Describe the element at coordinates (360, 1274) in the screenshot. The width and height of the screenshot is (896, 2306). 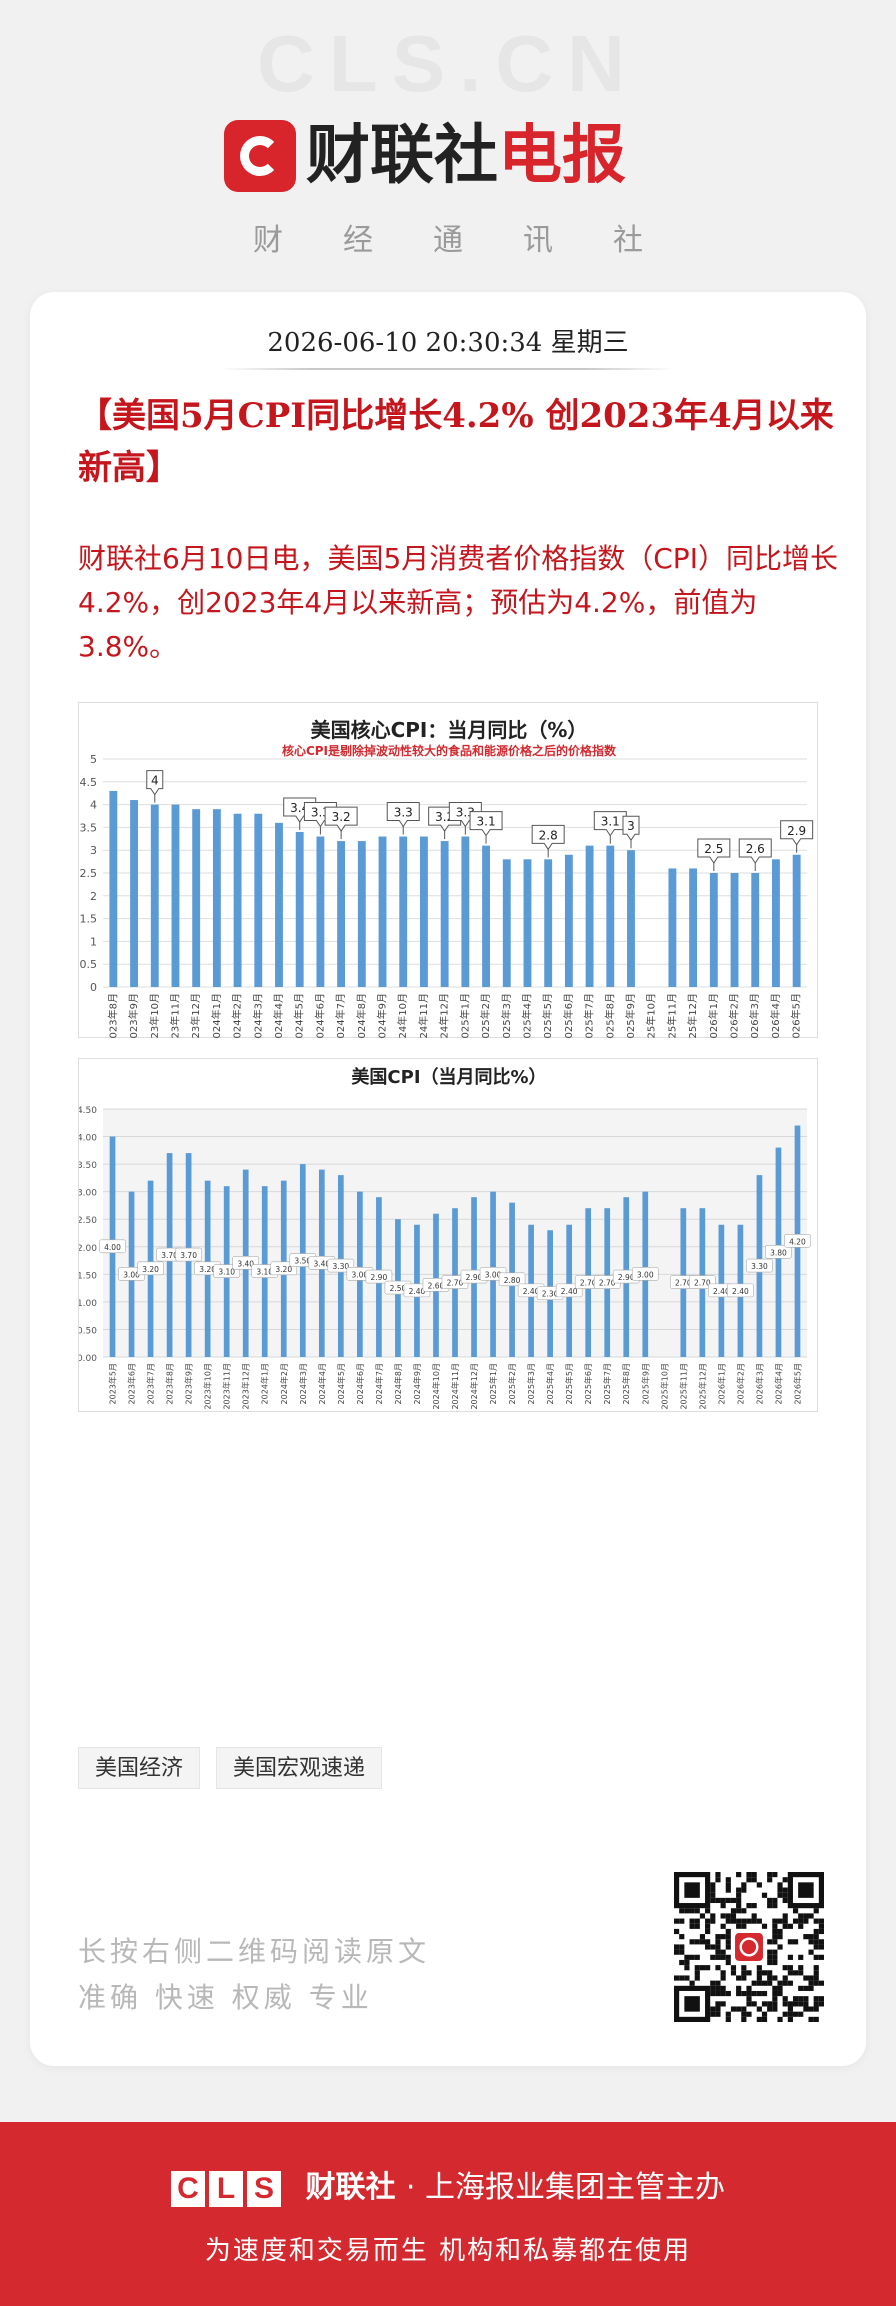
I see `data-label: 3.00` at that location.